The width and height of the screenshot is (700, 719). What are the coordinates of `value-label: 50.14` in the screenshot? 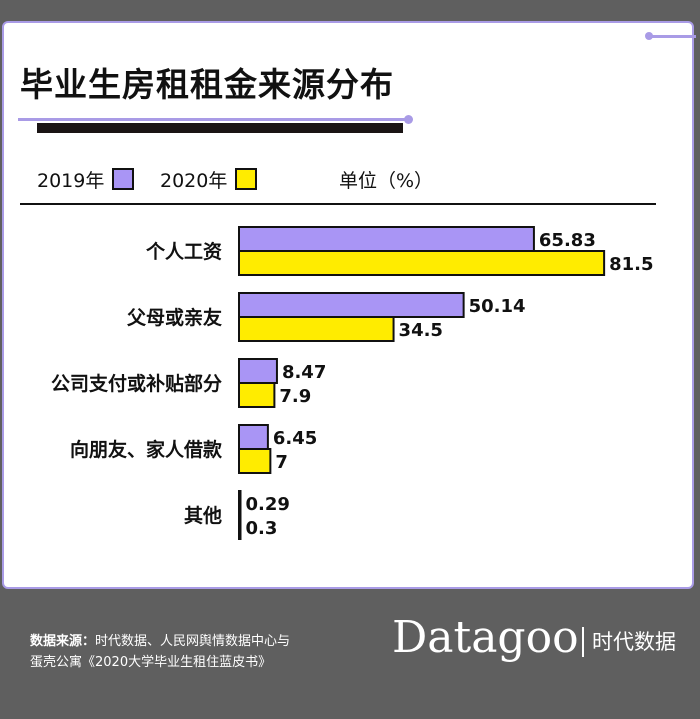 It's located at (497, 306).